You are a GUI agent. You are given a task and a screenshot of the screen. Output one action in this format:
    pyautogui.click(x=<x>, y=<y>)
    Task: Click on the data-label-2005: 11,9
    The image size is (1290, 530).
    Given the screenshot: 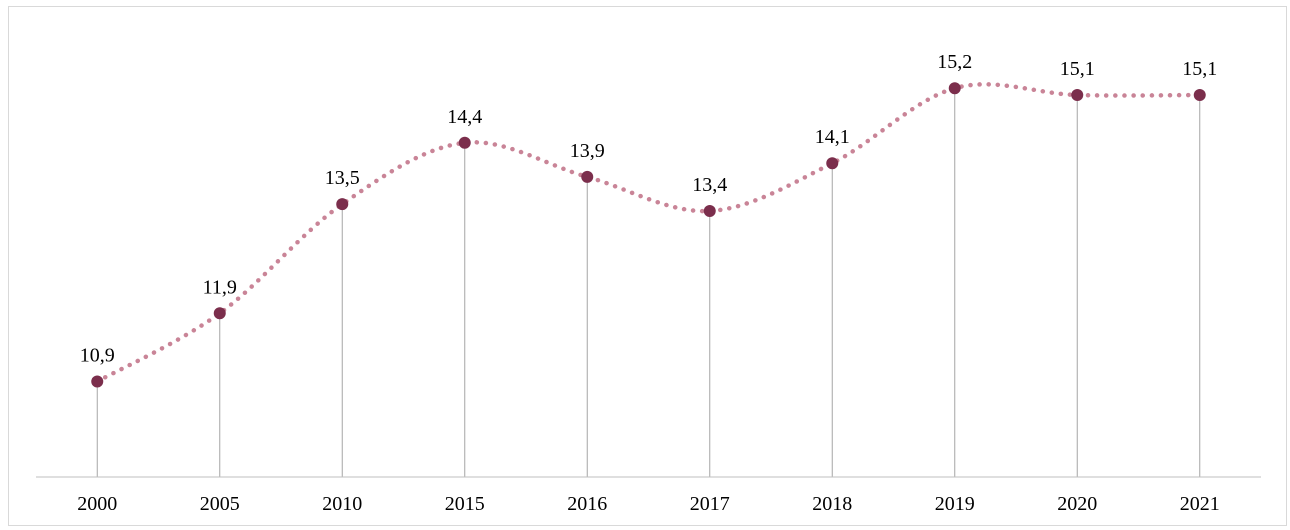 What is the action you would take?
    pyautogui.click(x=220, y=287)
    